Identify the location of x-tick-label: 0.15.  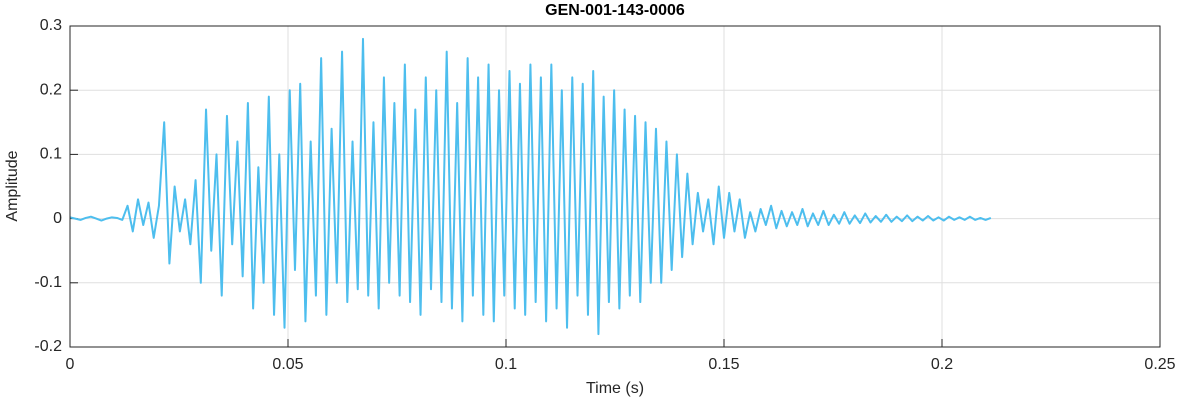
(723, 364).